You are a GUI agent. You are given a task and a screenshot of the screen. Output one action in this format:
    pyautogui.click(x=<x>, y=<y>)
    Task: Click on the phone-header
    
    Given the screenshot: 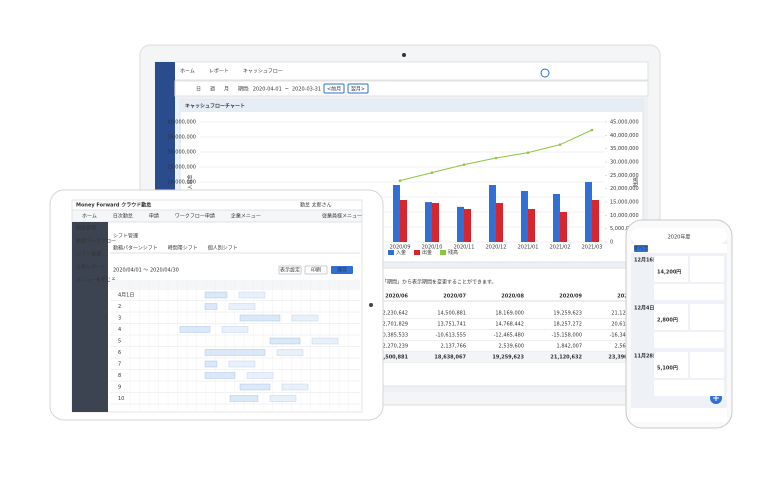 What is the action you would take?
    pyautogui.click(x=679, y=236)
    